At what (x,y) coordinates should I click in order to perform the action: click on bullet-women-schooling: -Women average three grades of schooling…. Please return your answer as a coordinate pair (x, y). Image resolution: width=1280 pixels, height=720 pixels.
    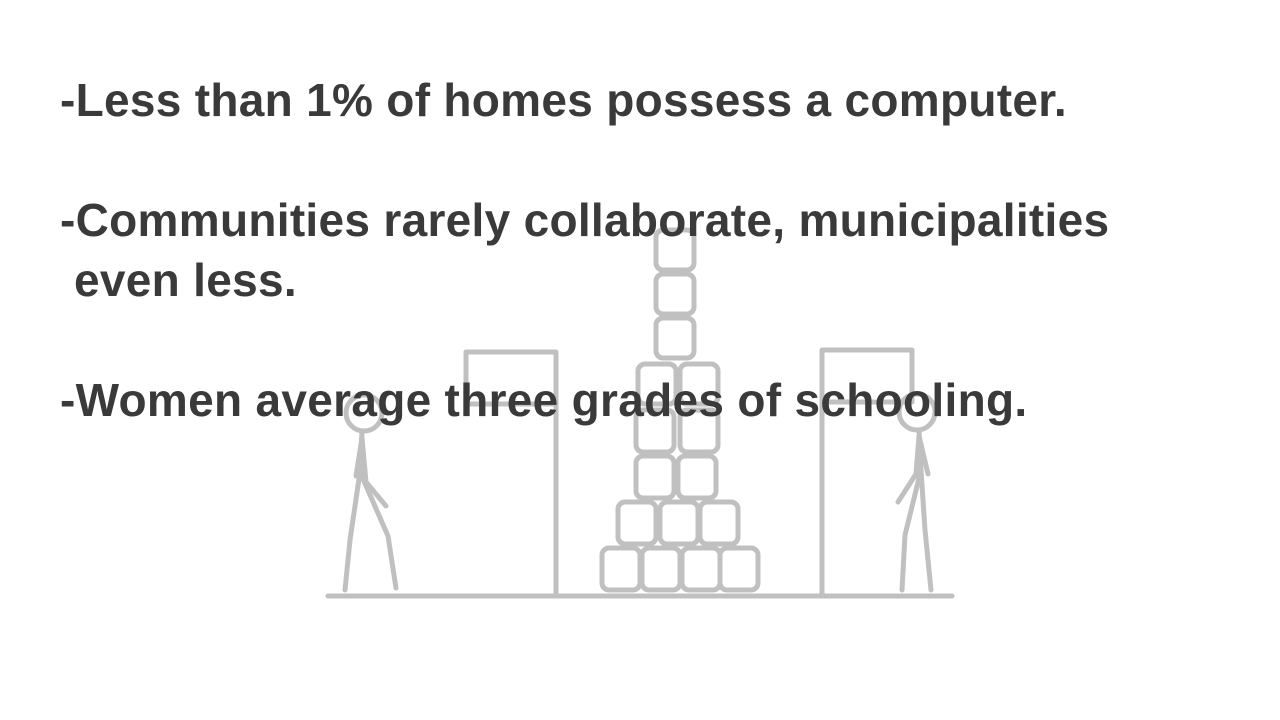
    Looking at the image, I should click on (544, 400).